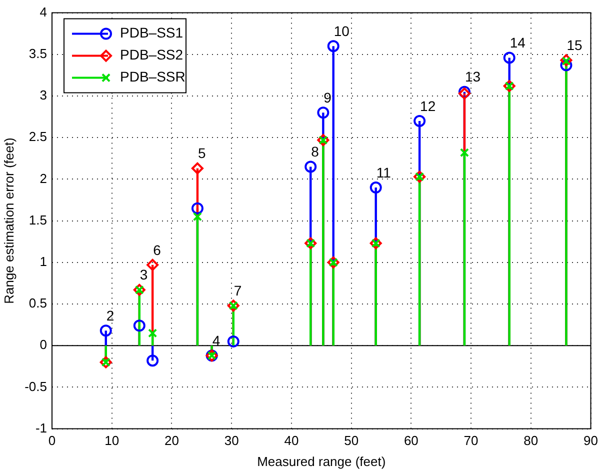 This screenshot has width=603, height=470. Describe the element at coordinates (342, 30) in the screenshot. I see `annotation: 10` at that location.